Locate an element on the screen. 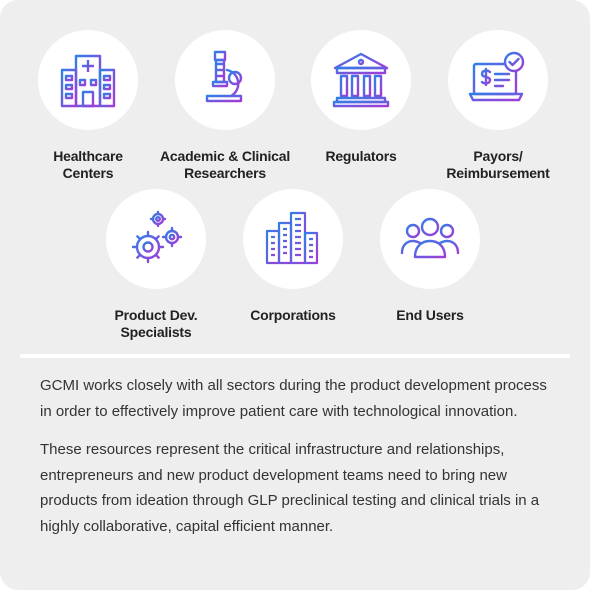 This screenshot has width=590, height=590. sector-payors-reimbursement: Payors/ Reimbursement is located at coordinates (498, 106).